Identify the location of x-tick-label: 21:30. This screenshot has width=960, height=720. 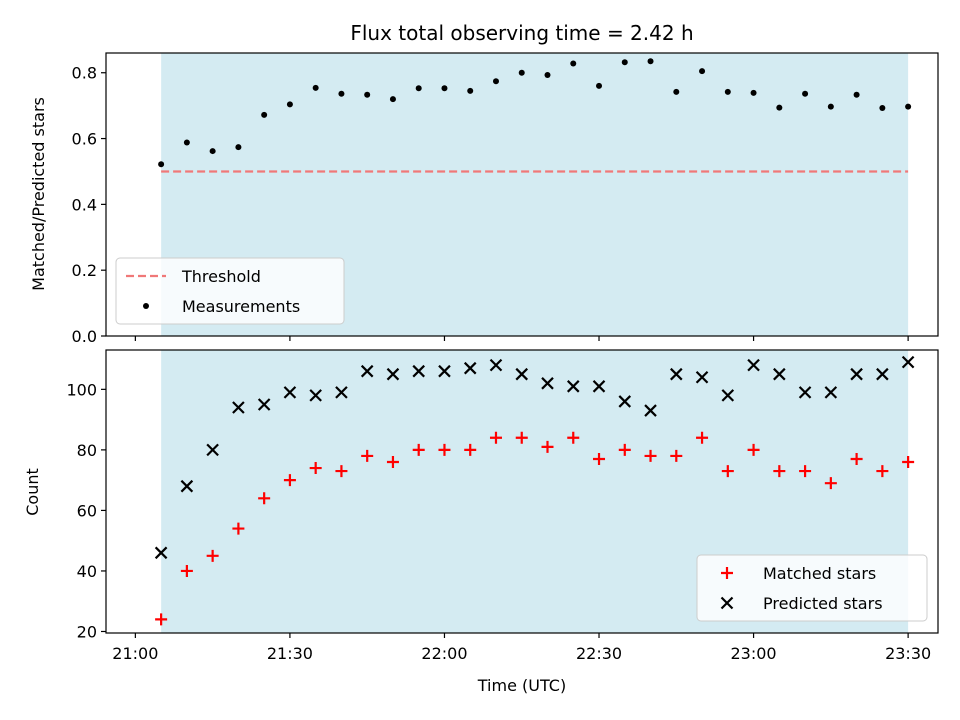
(290, 653).